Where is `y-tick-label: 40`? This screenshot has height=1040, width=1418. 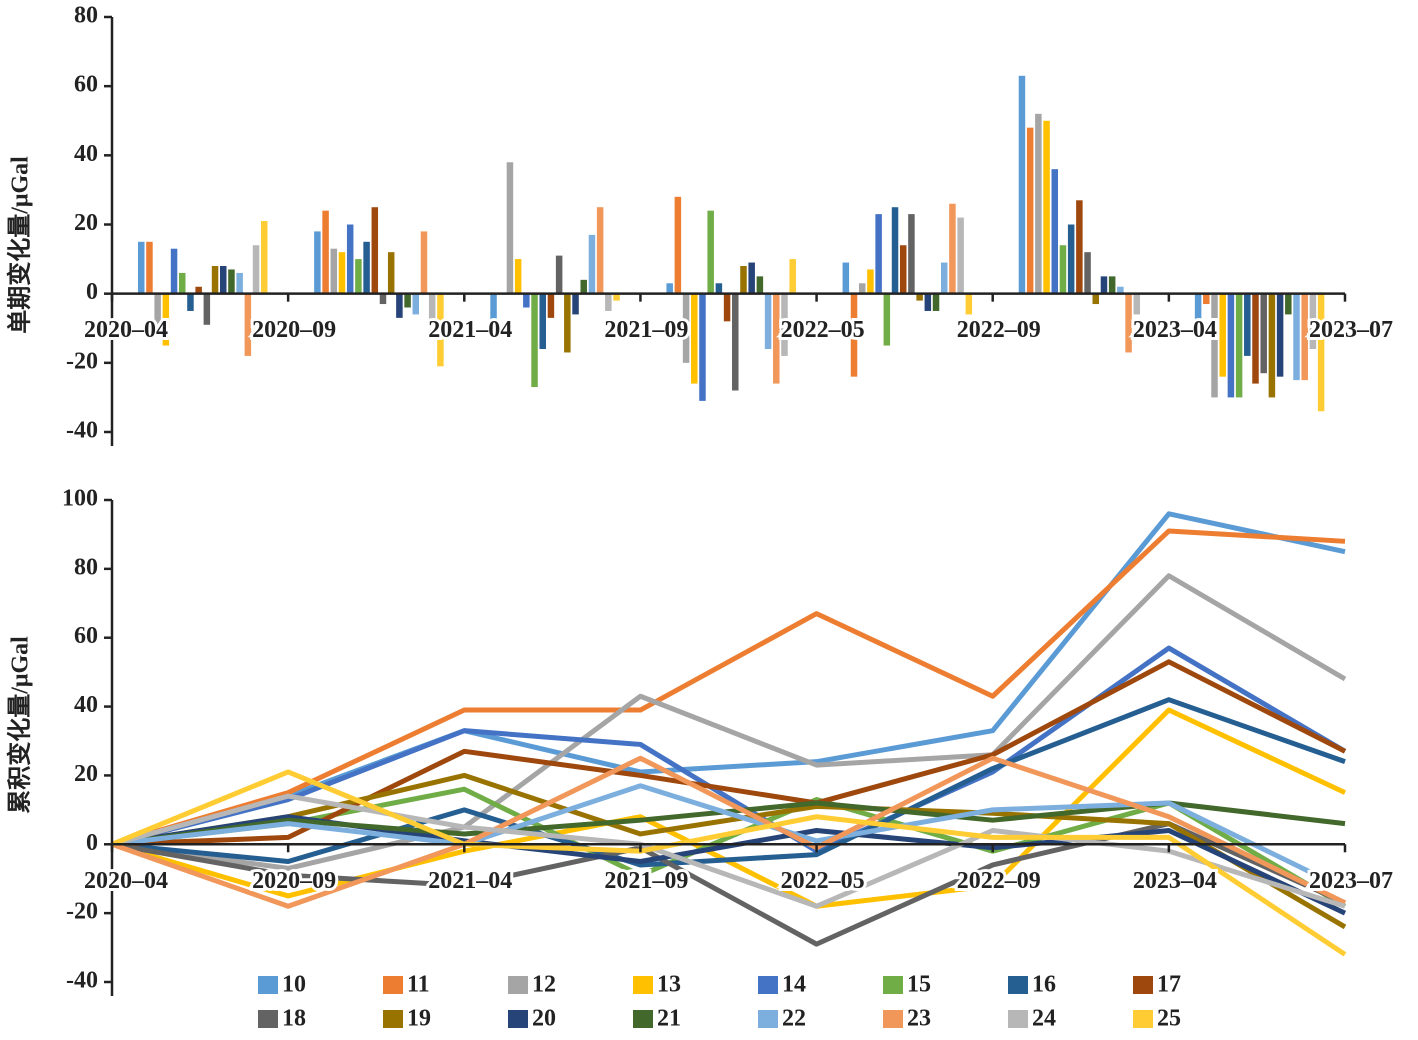 y-tick-label: 40 is located at coordinates (86, 705).